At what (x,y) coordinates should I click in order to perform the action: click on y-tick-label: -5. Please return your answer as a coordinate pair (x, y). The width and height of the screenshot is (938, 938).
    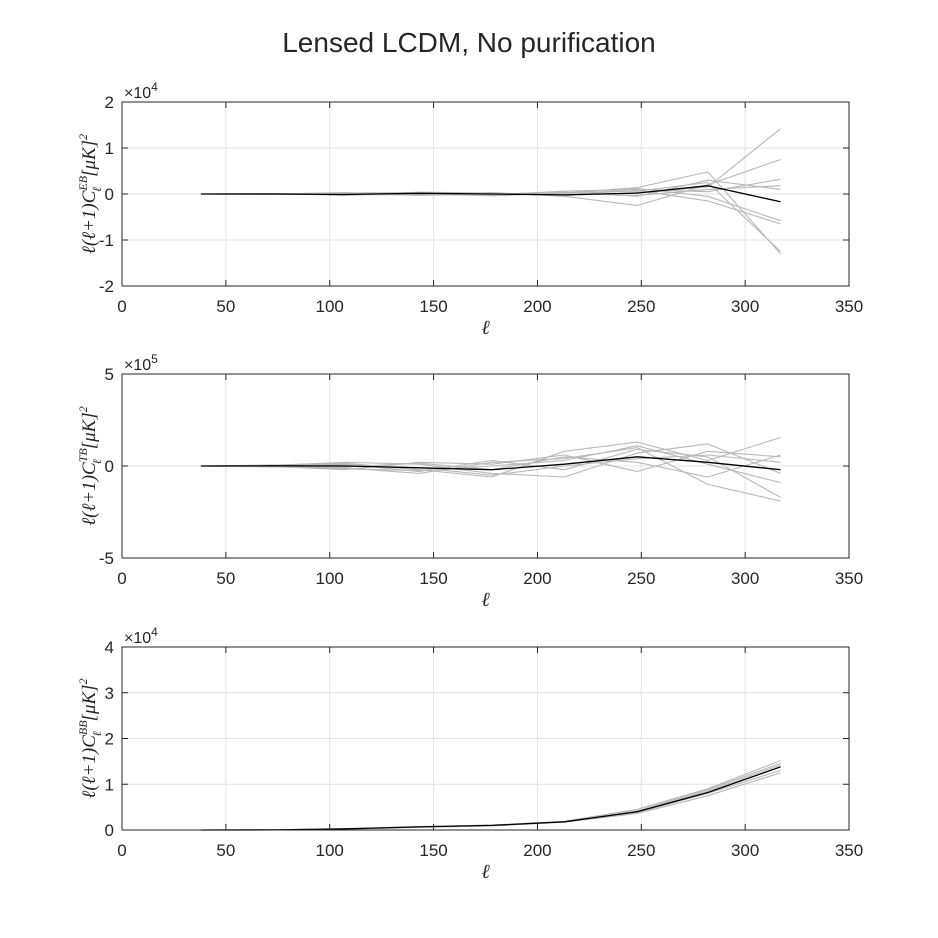
    Looking at the image, I should click on (106, 558).